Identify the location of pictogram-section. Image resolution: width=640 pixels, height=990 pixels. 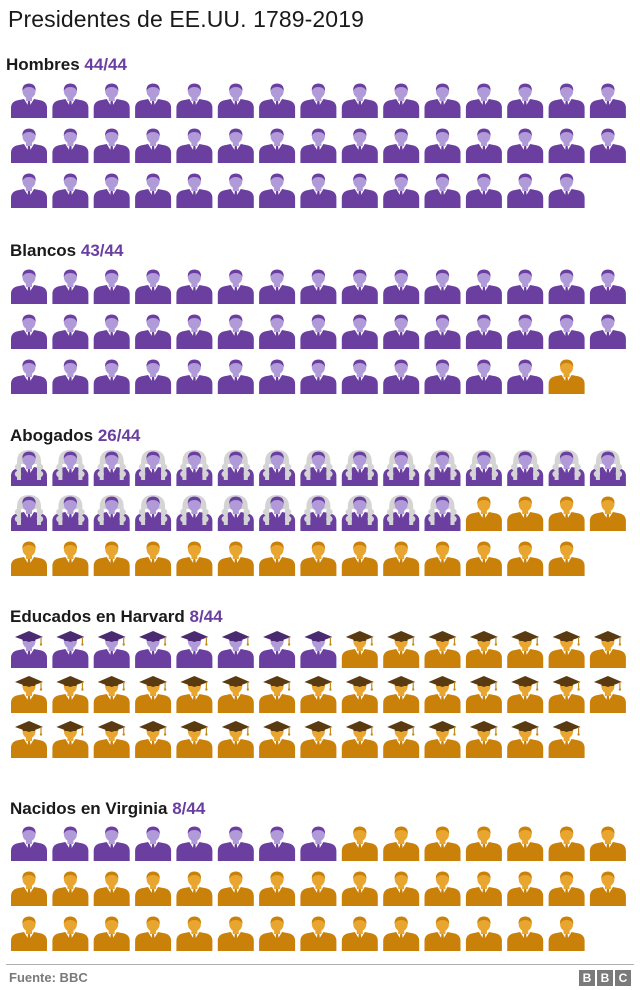
(318, 331).